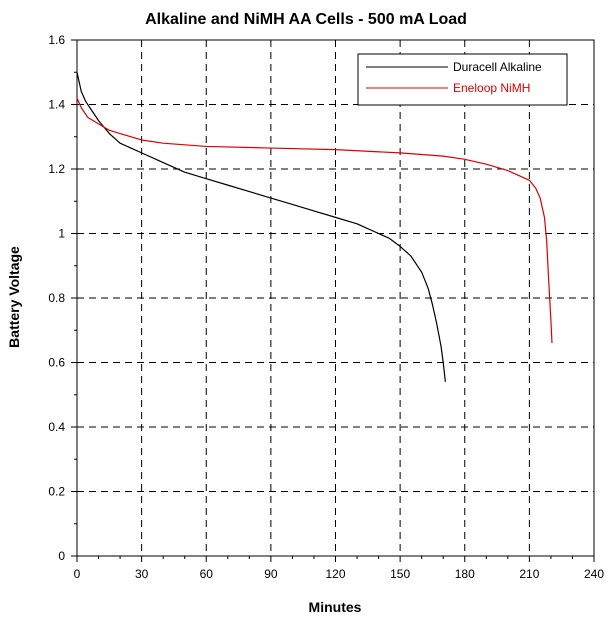  I want to click on legend-box, so click(462, 79).